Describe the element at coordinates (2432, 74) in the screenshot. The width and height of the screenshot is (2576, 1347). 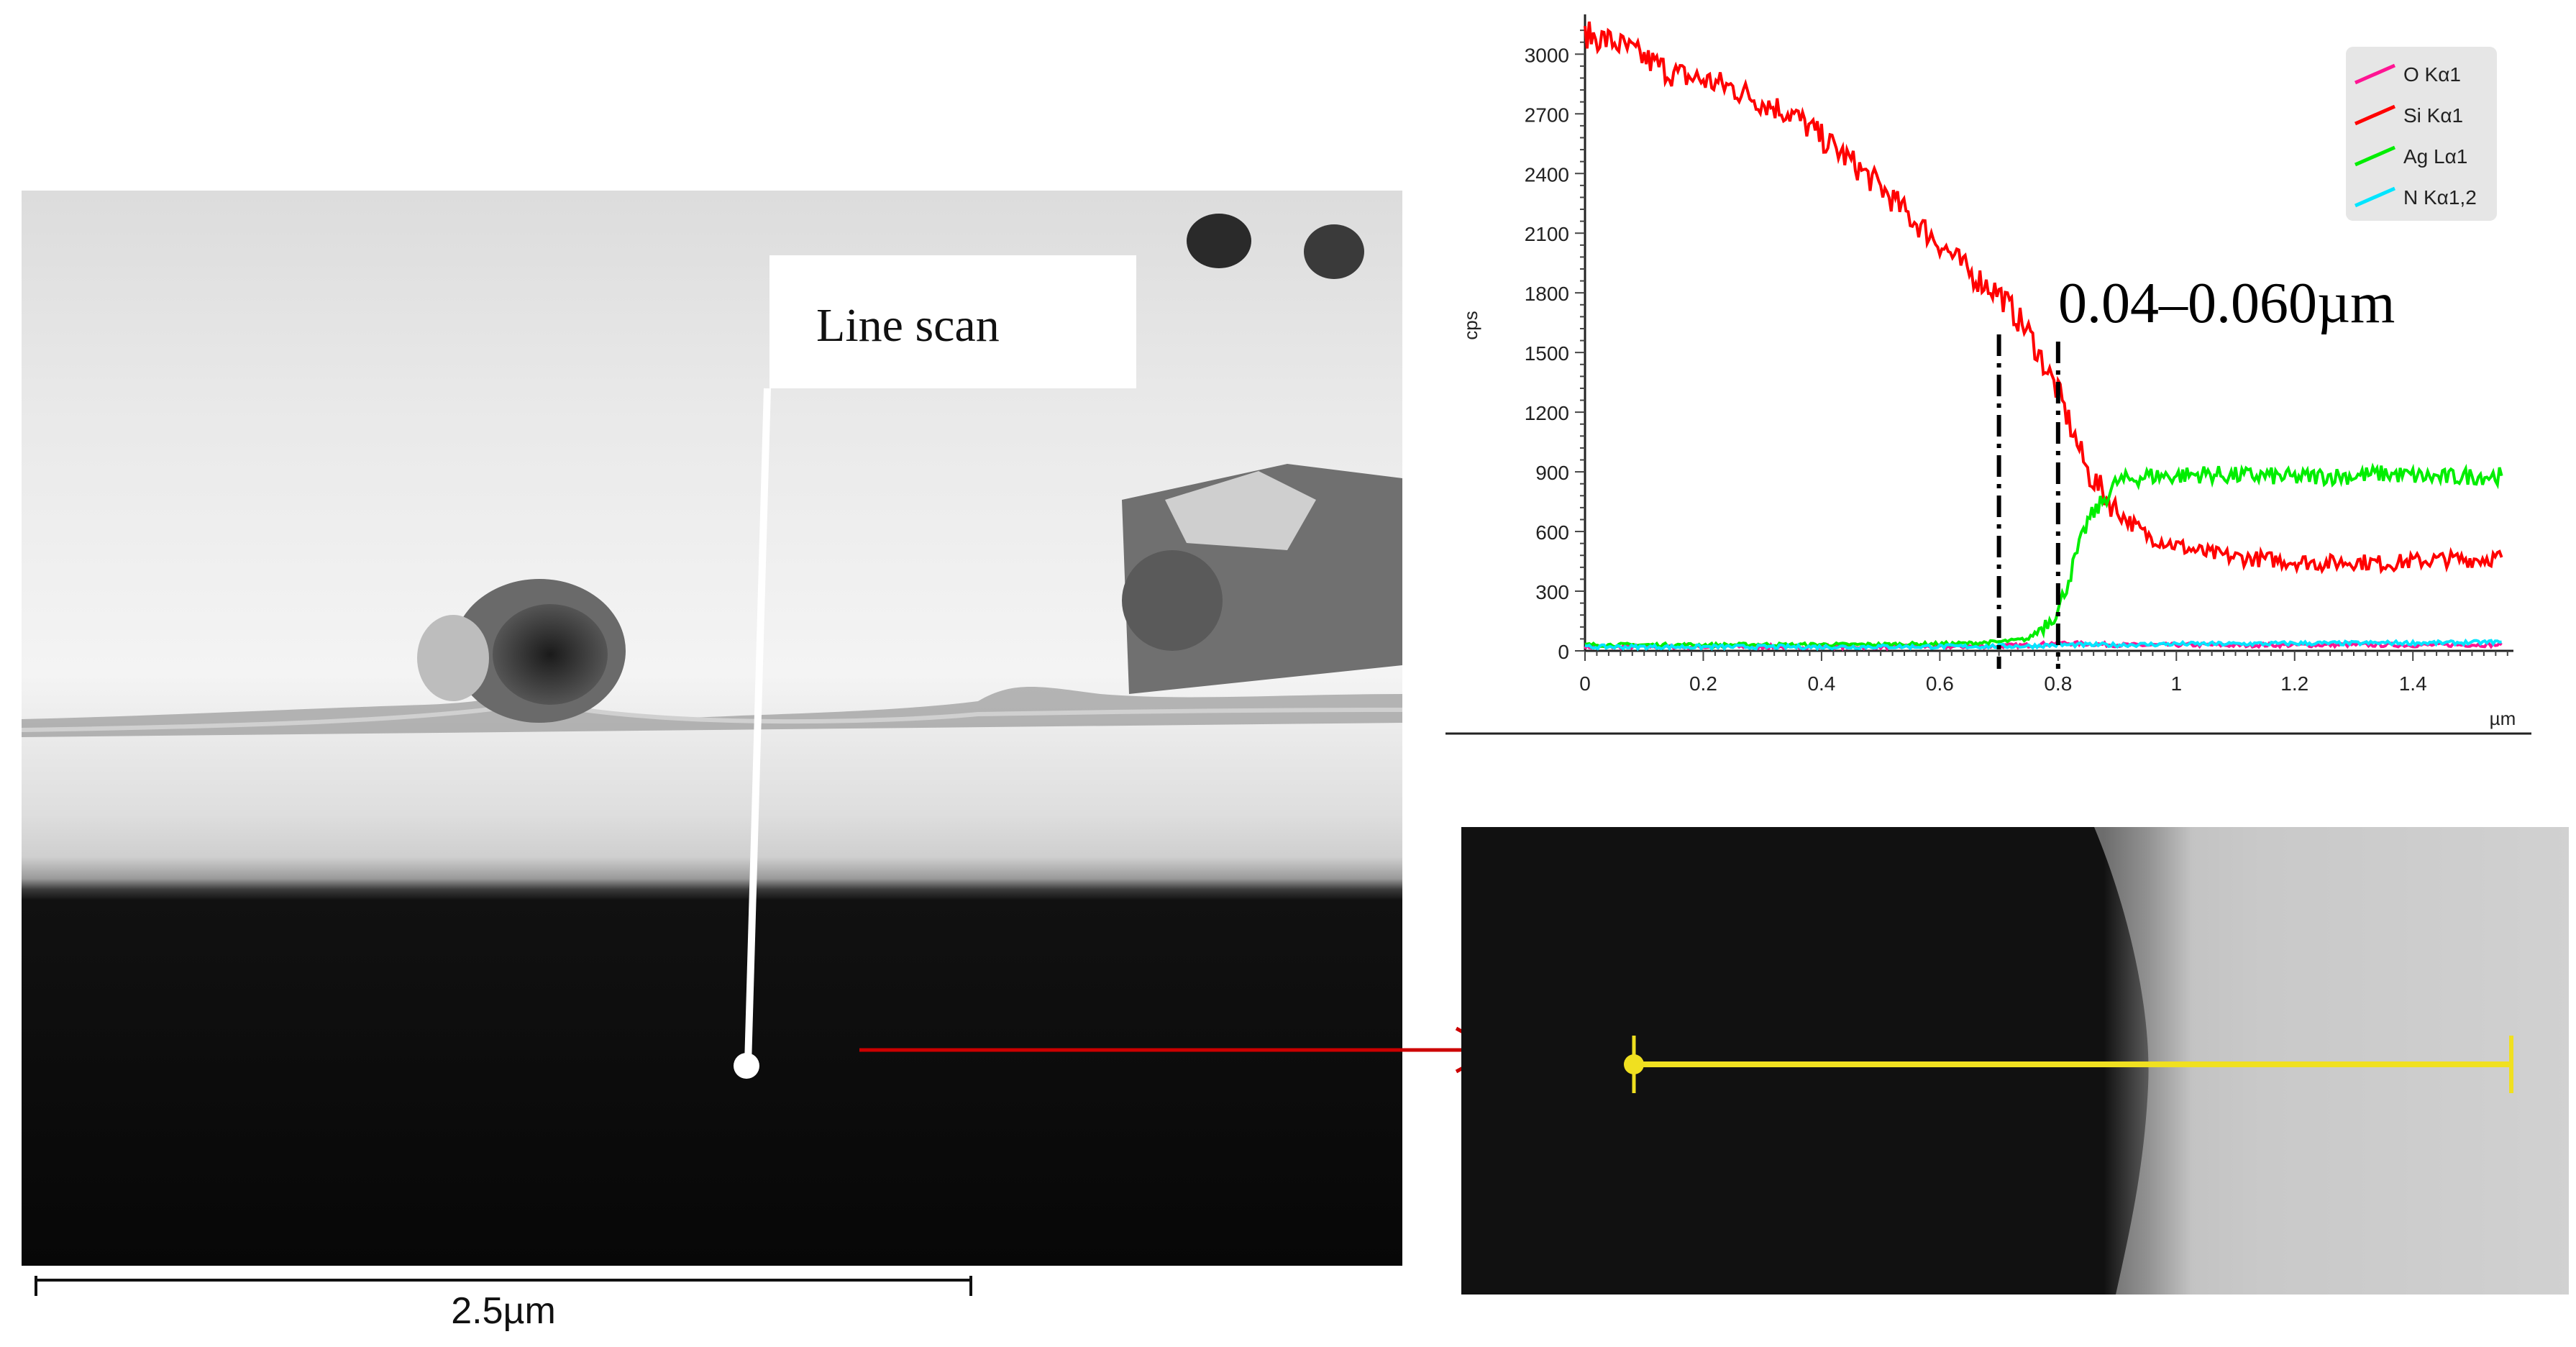
I see `legend-label: O Kα1` at that location.